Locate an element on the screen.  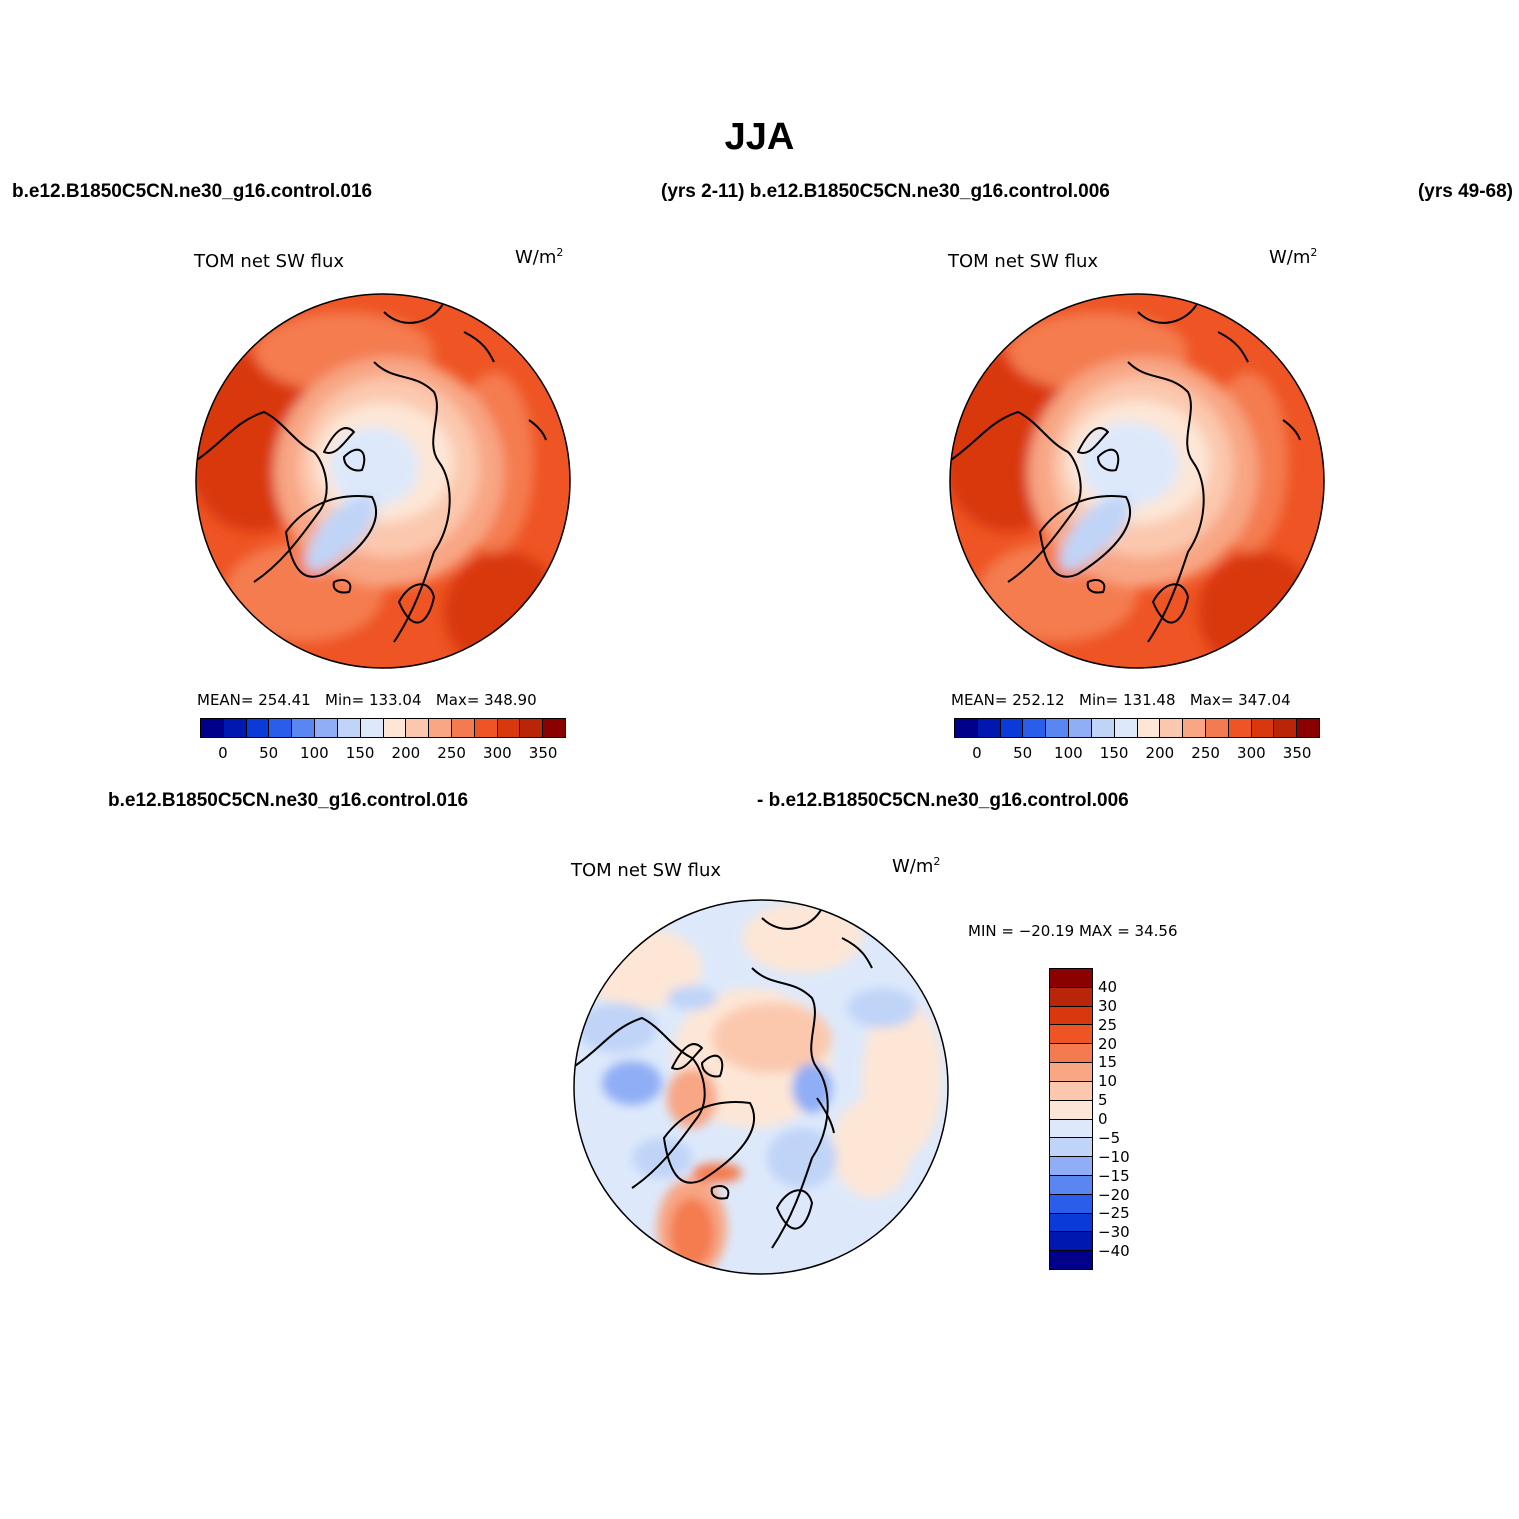
panel3-colorbar is located at coordinates (1071, 1119).